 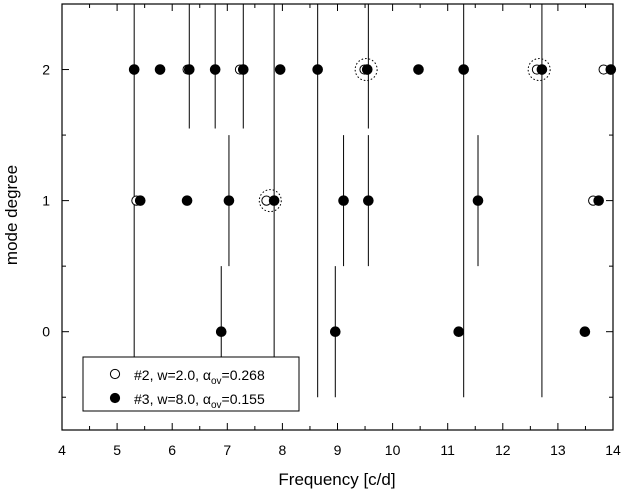 What do you see at coordinates (199, 377) in the screenshot?
I see `legend-entry-1: #2, w=2.0, αov=0.268` at bounding box center [199, 377].